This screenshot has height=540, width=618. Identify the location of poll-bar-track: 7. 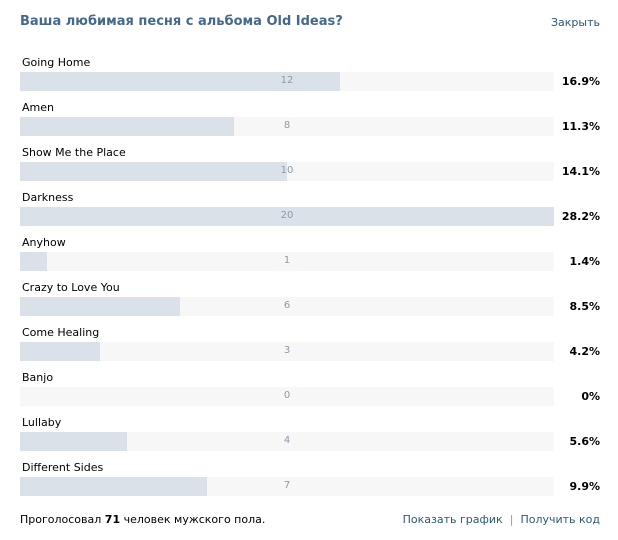
(287, 486).